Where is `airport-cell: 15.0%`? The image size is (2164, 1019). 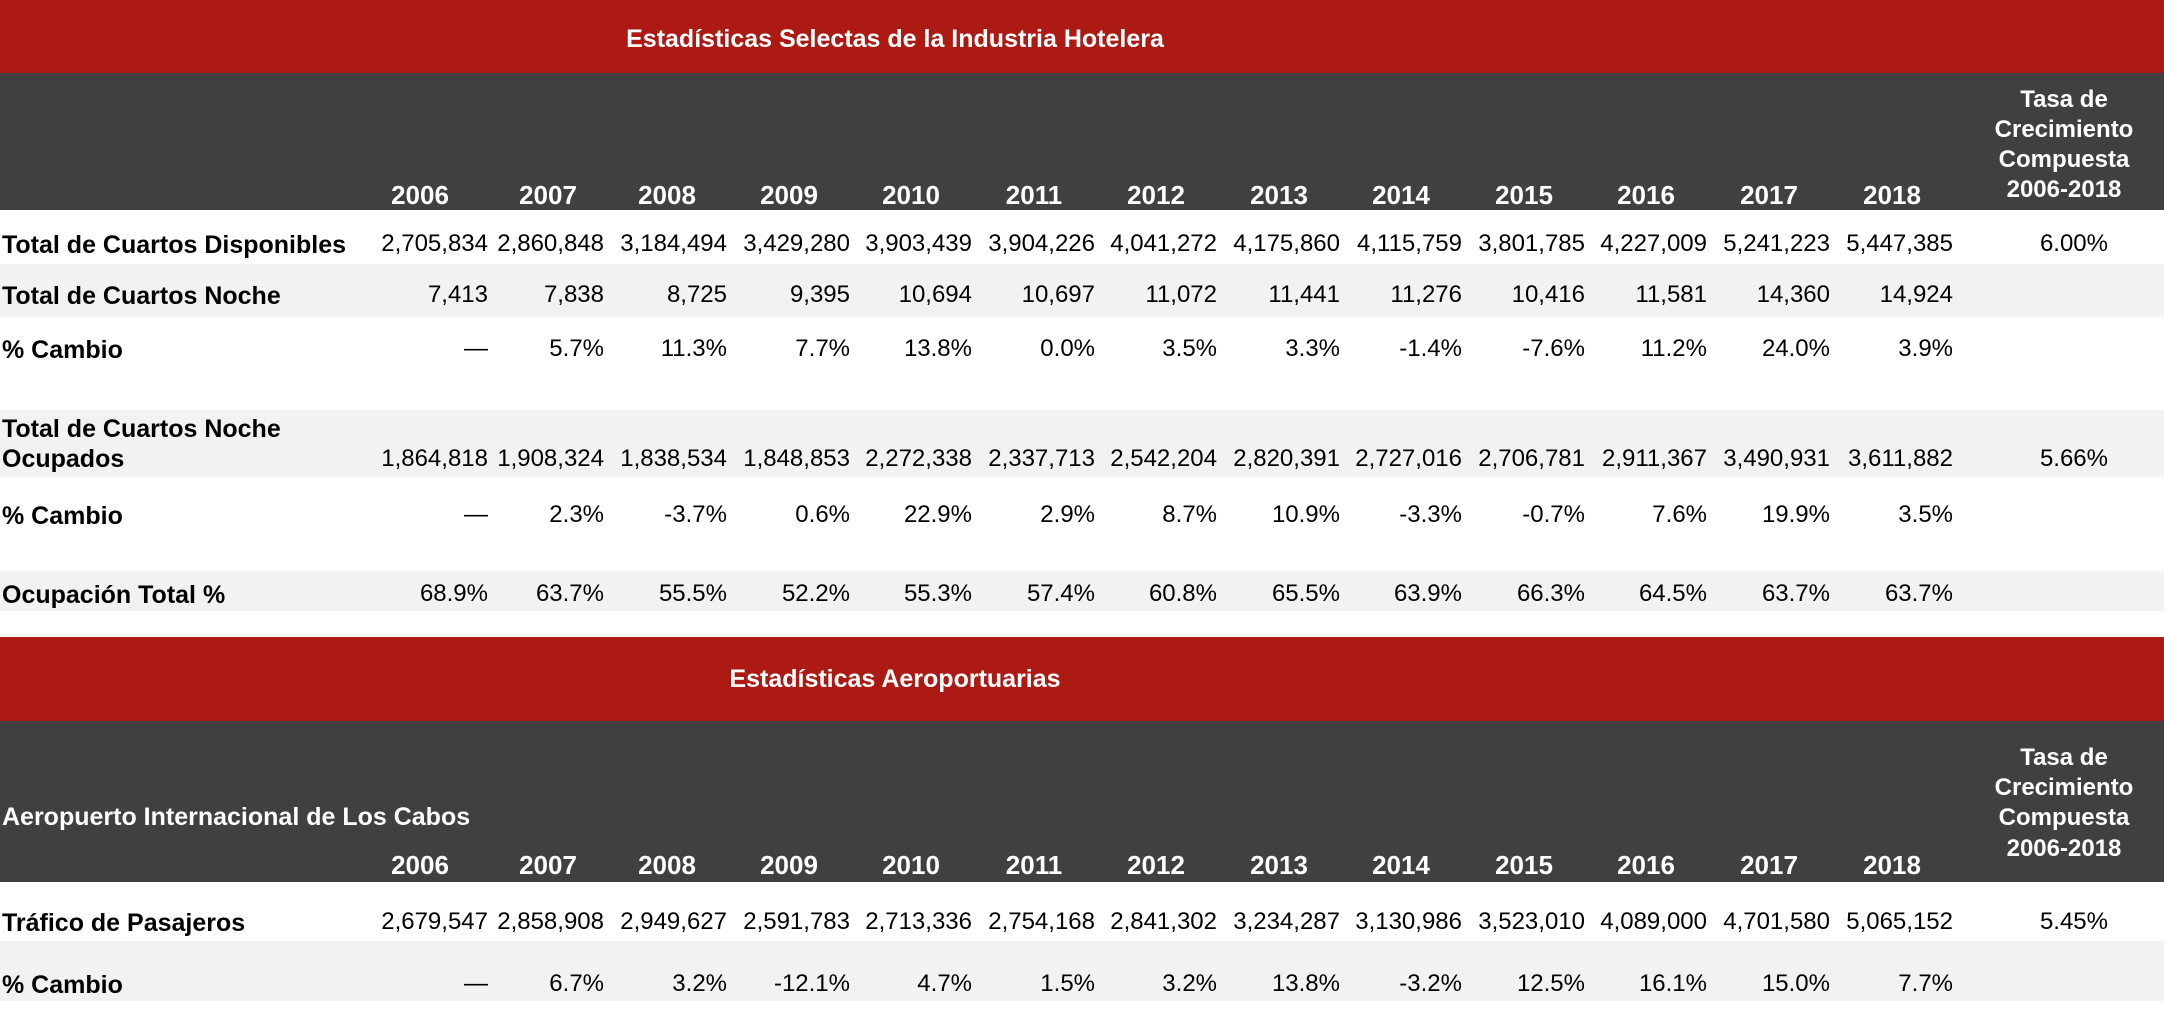
airport-cell: 15.0% is located at coordinates (1795, 983).